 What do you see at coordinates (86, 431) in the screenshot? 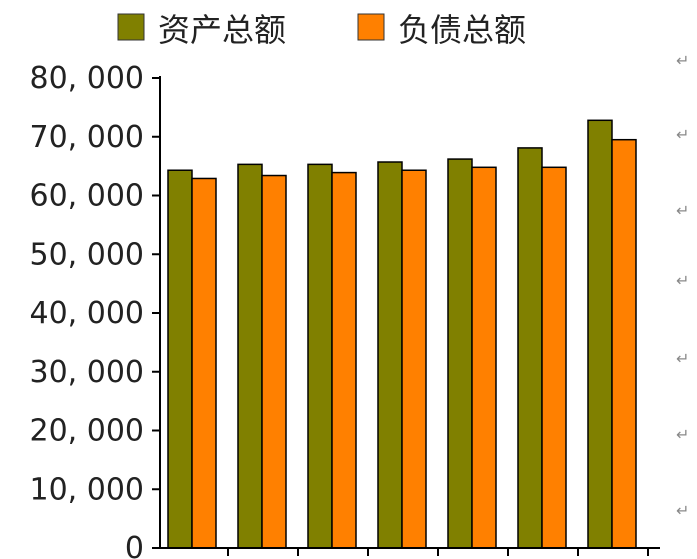
I see `y-tick-label: 20, 000` at bounding box center [86, 431].